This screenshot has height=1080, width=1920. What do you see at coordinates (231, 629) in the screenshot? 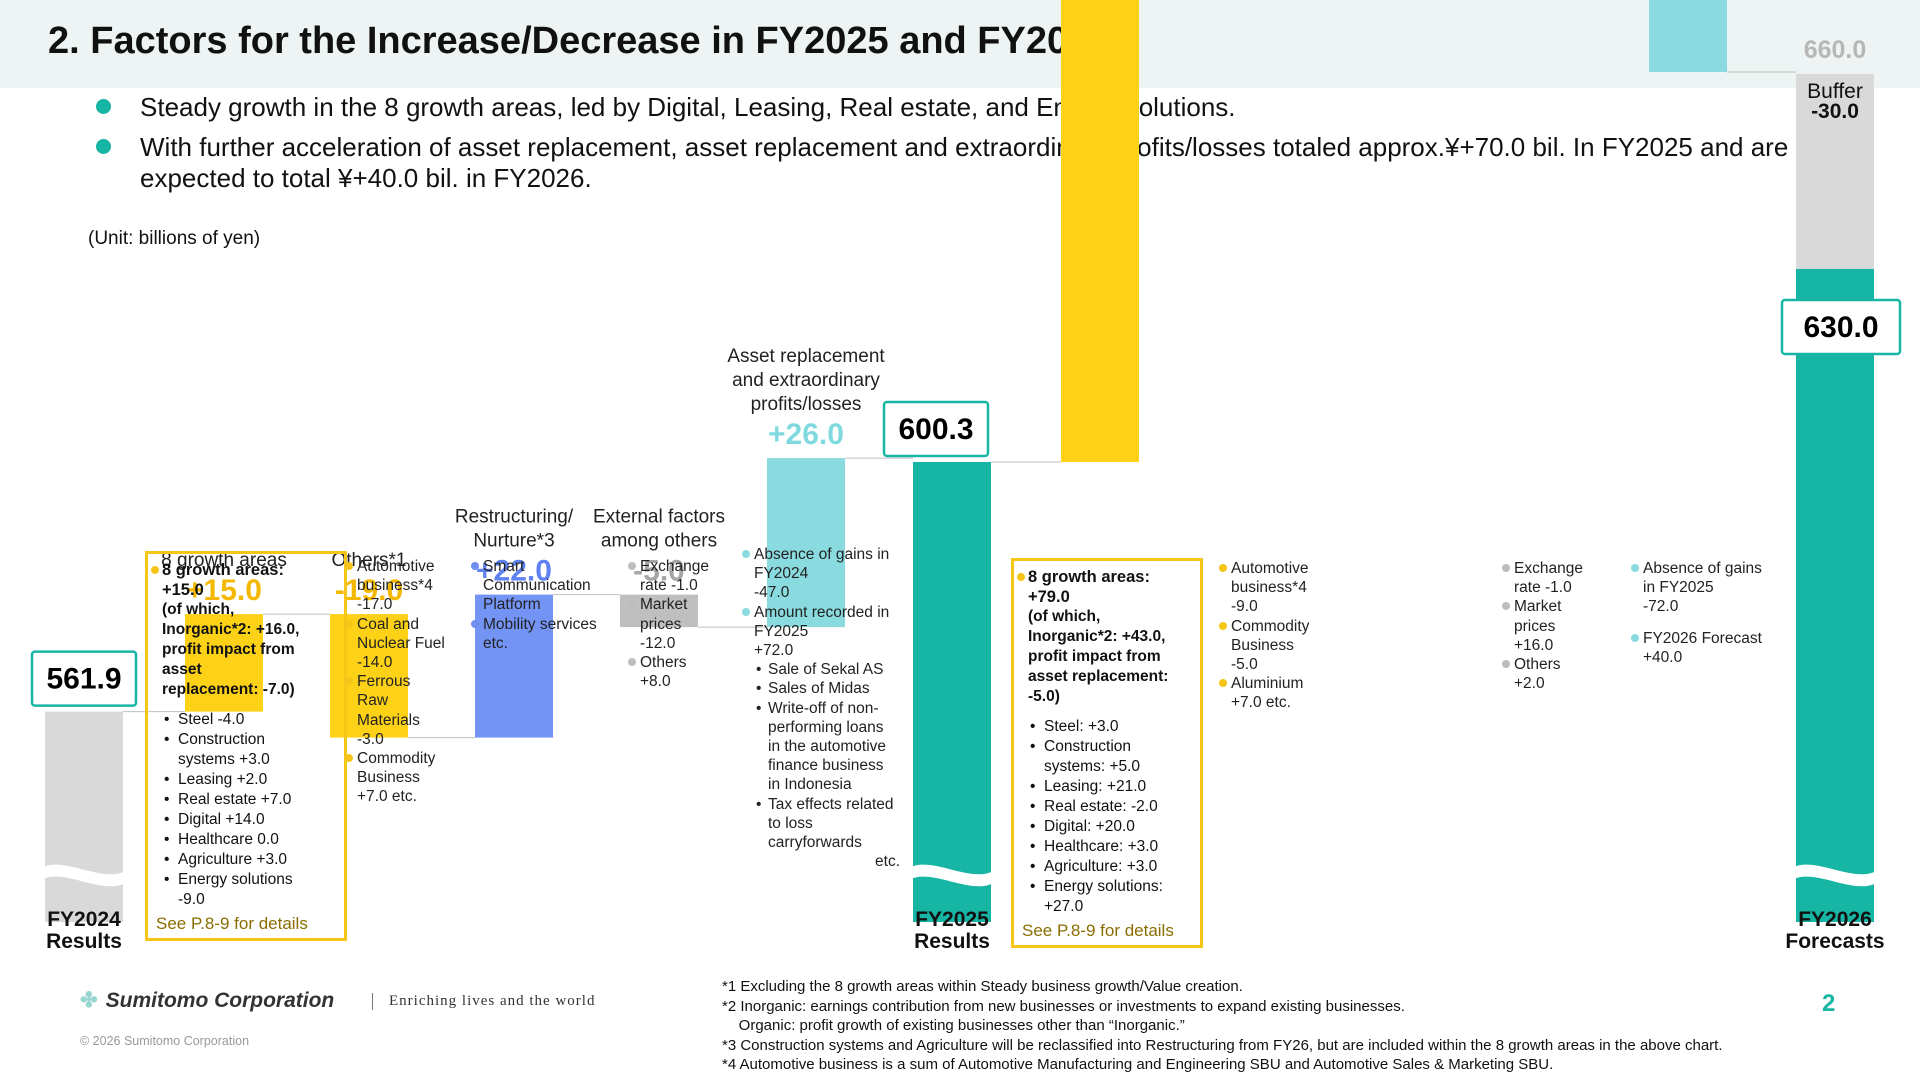
I see `growth-box-sub-line: Inorganic*2: +16.0,` at bounding box center [231, 629].